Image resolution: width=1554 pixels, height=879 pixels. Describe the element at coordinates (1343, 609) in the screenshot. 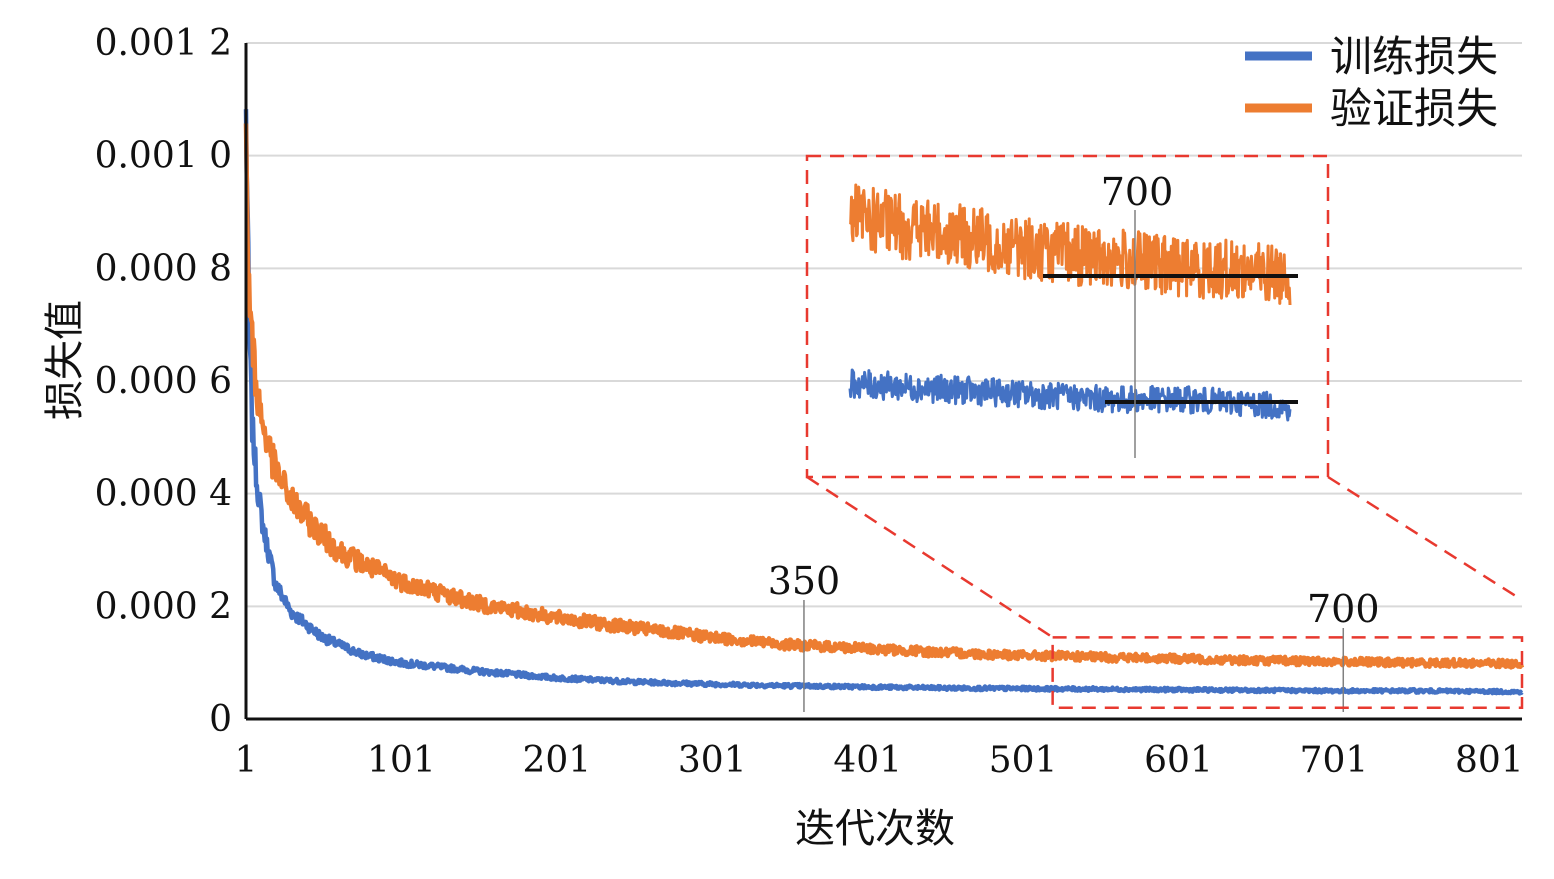

I see `annotation-label: 700` at that location.